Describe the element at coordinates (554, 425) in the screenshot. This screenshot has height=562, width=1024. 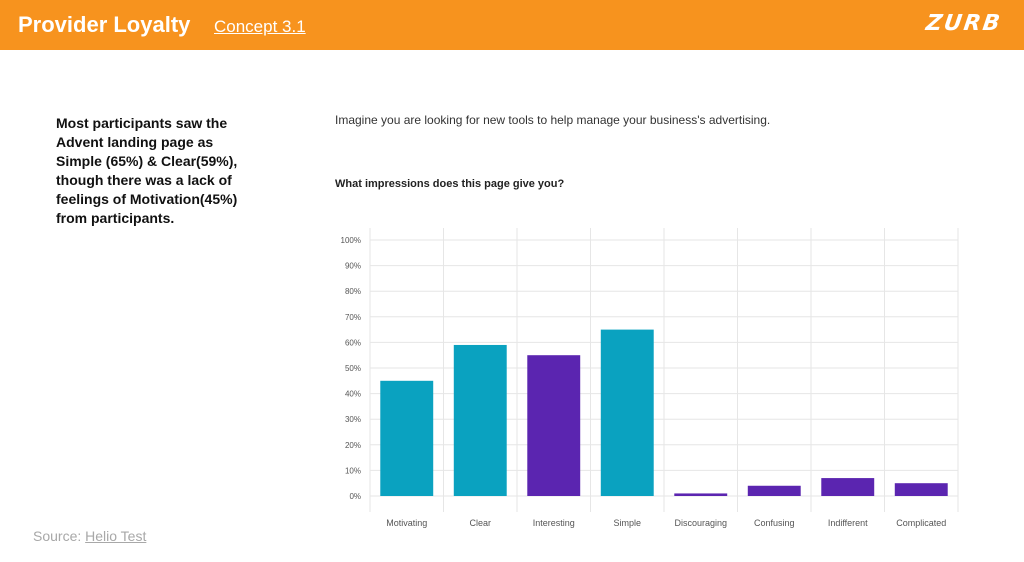
I see `bar-interesting` at that location.